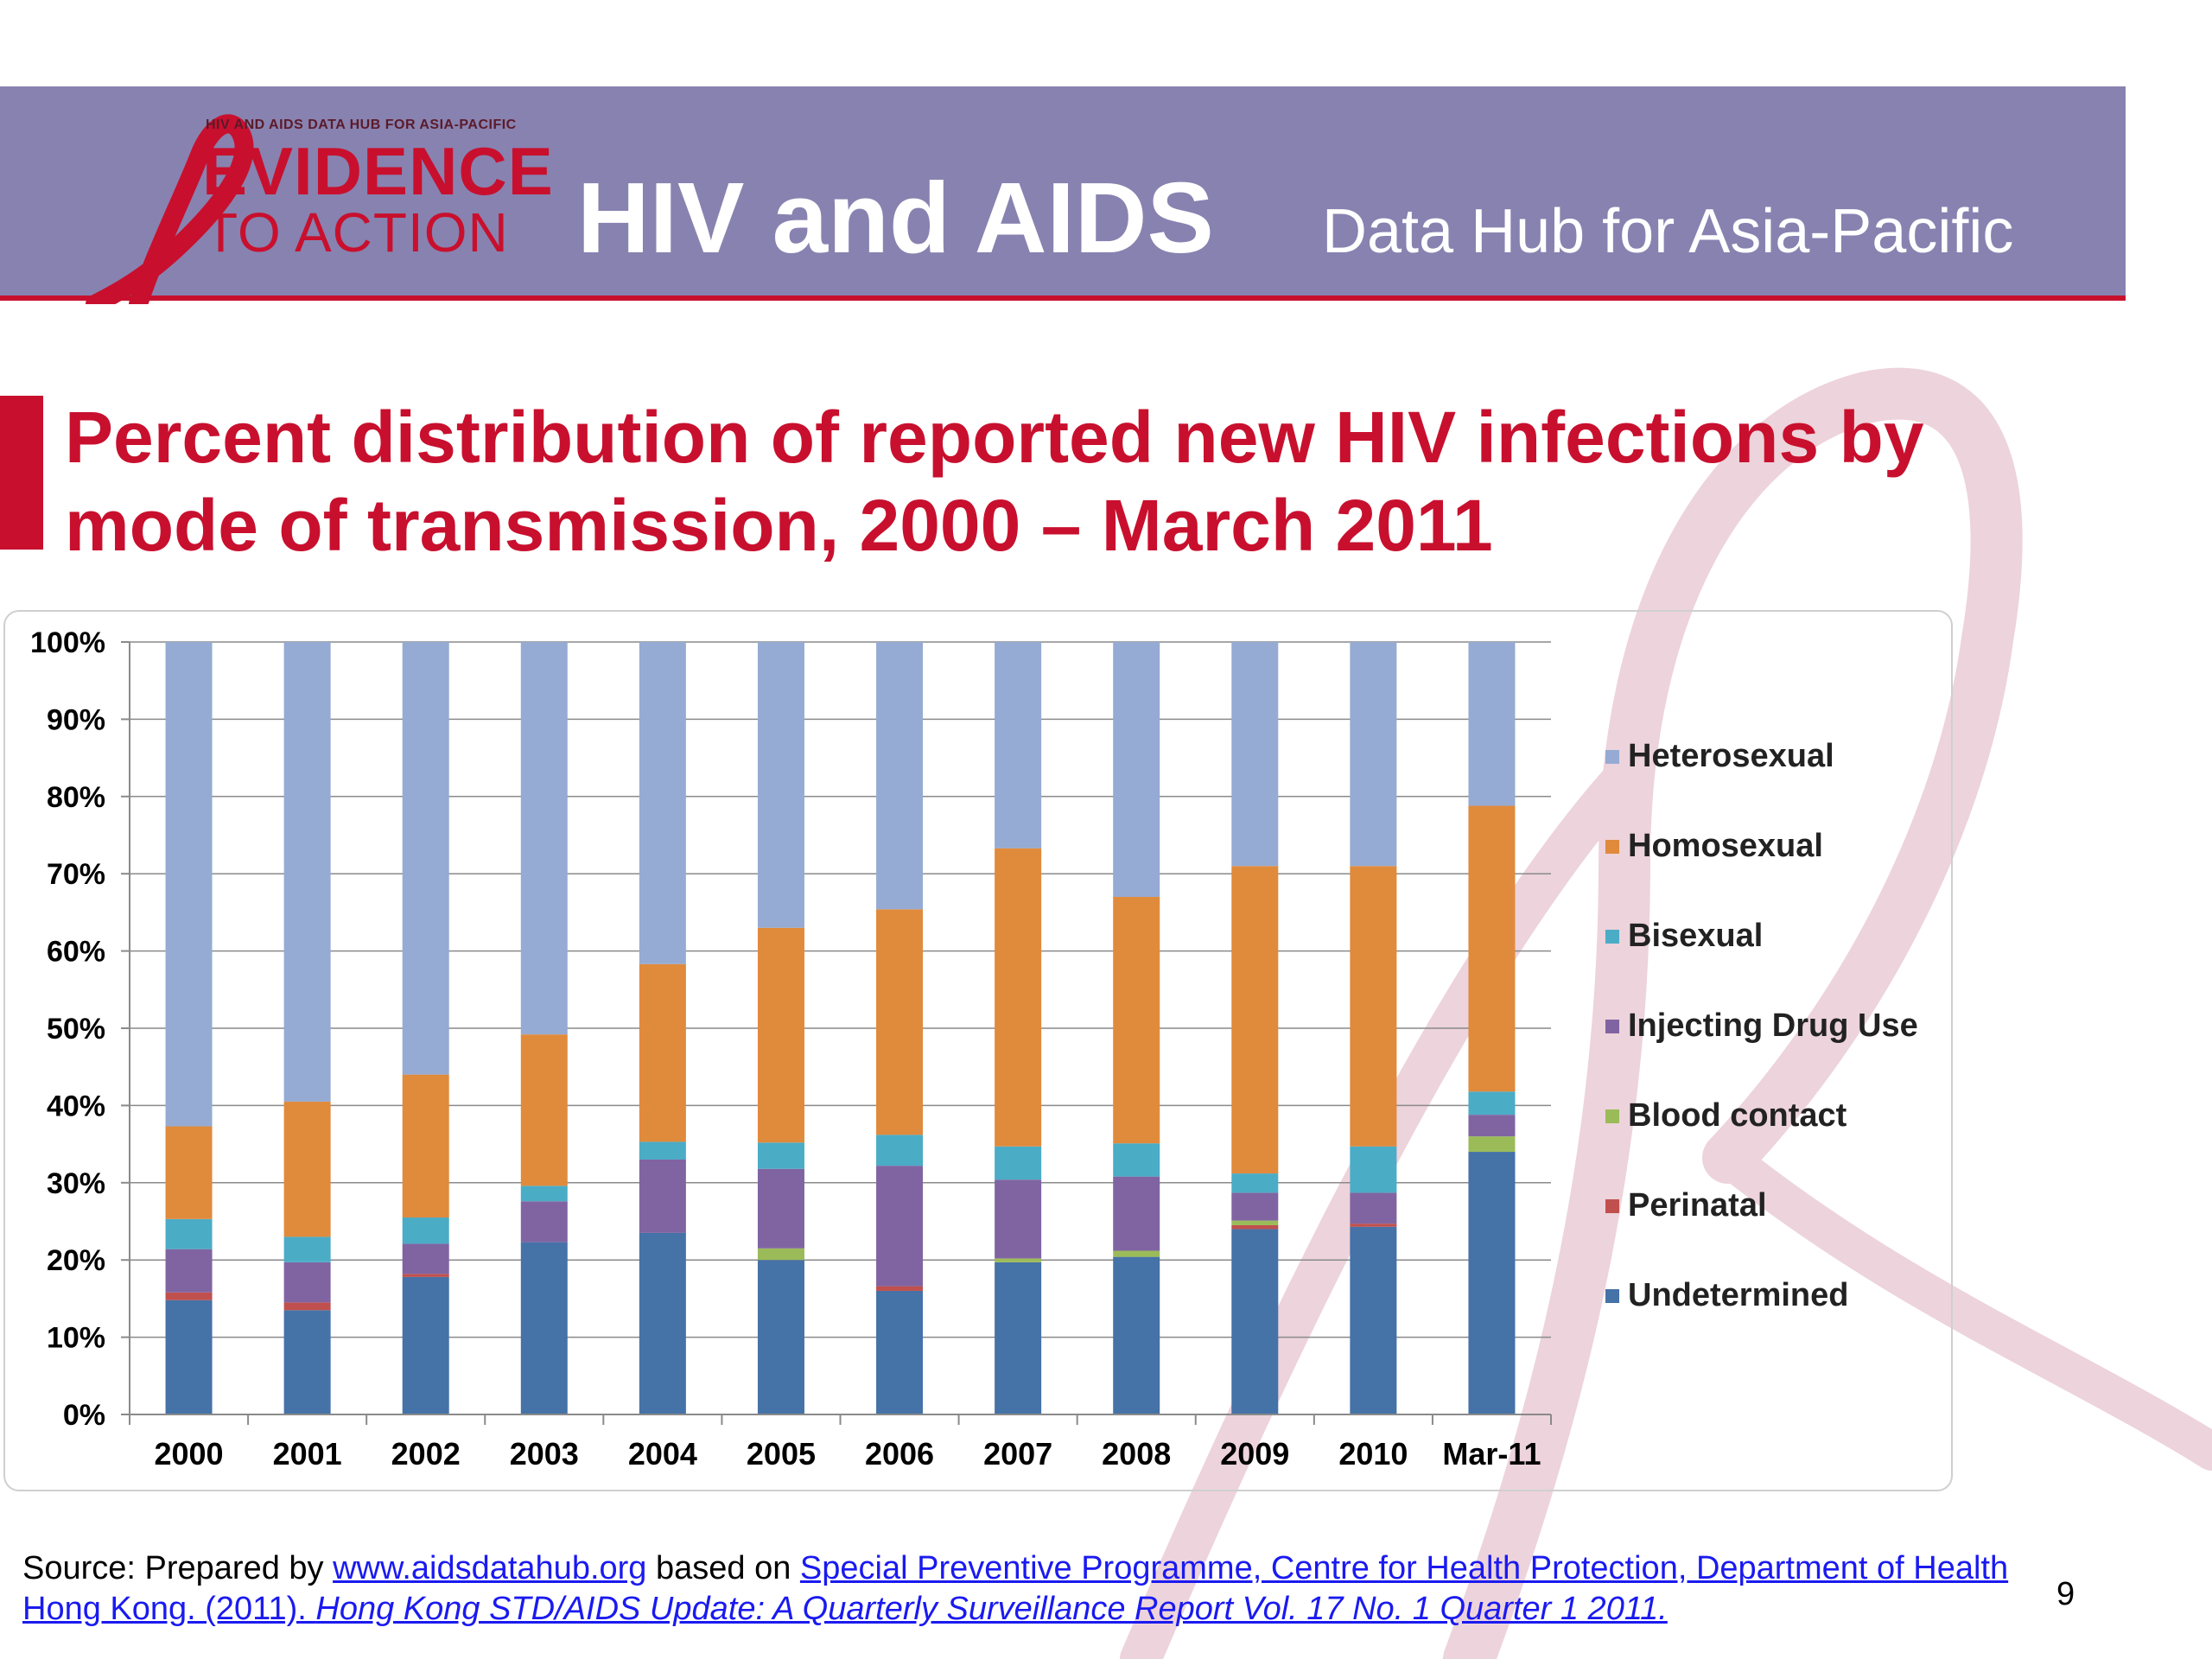  I want to click on source-middle: based on, so click(723, 1568).